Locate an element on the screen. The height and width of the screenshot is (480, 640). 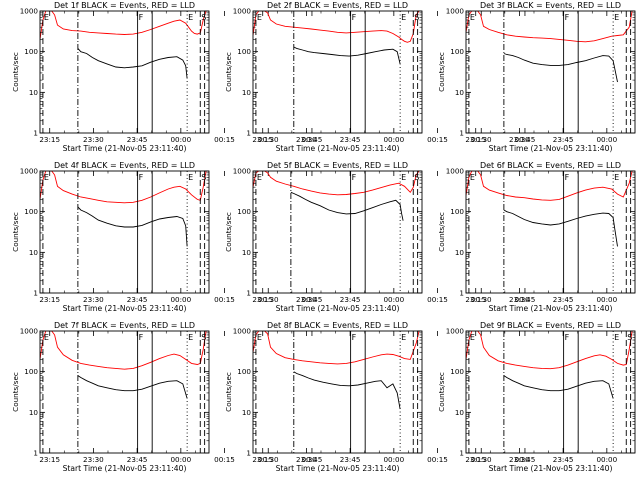
panel-title: Det 6f BLACK = Events, RED = LLD is located at coordinates (550, 165).